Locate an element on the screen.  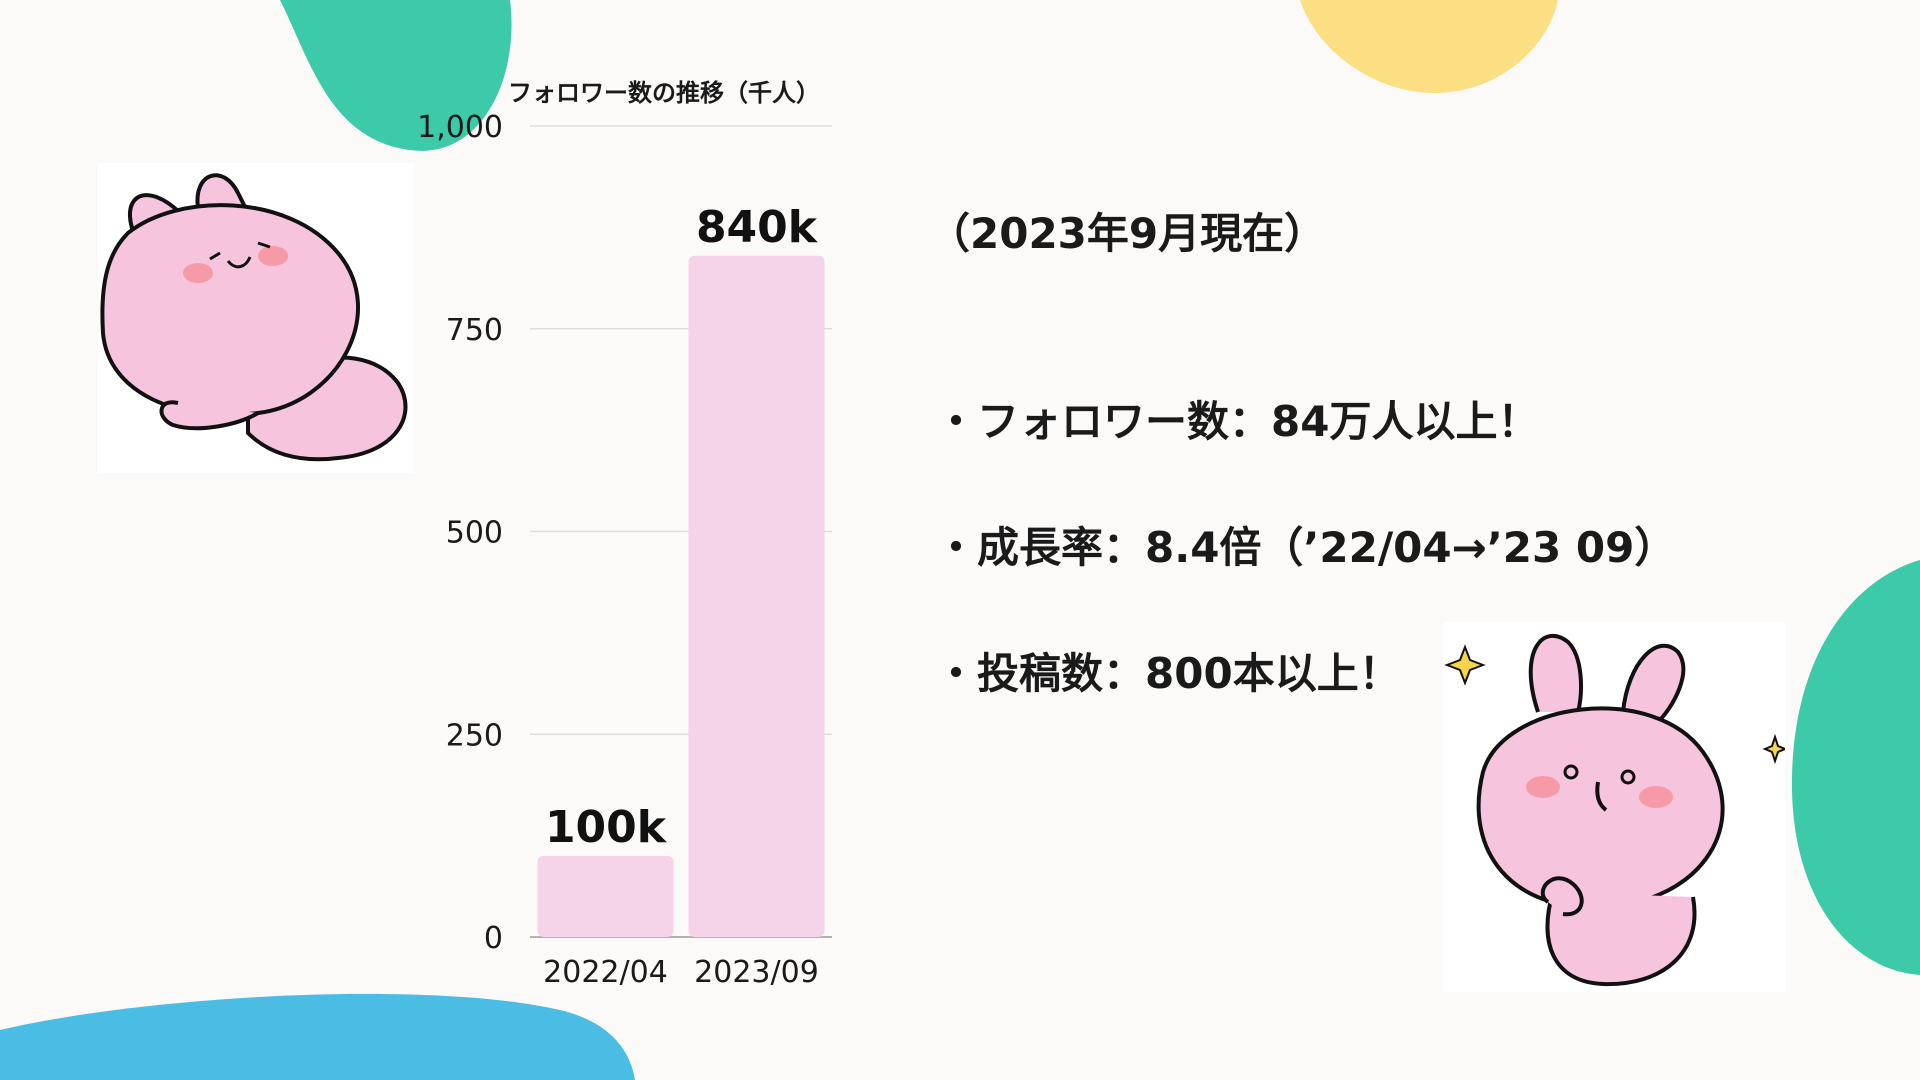
decor-blob-blue-bottom is located at coordinates (317, 1036).